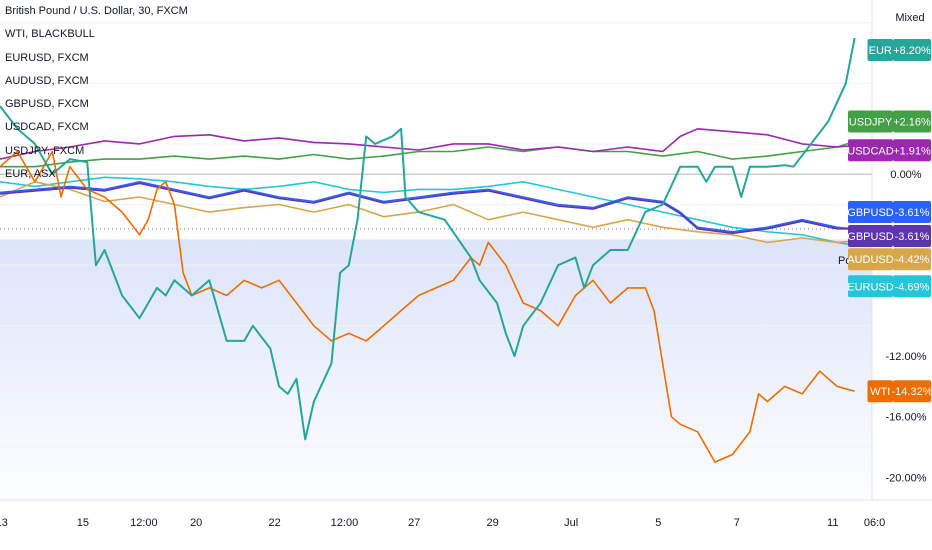 The height and width of the screenshot is (550, 932). I want to click on price-tag-value: -4.42%, so click(912, 260).